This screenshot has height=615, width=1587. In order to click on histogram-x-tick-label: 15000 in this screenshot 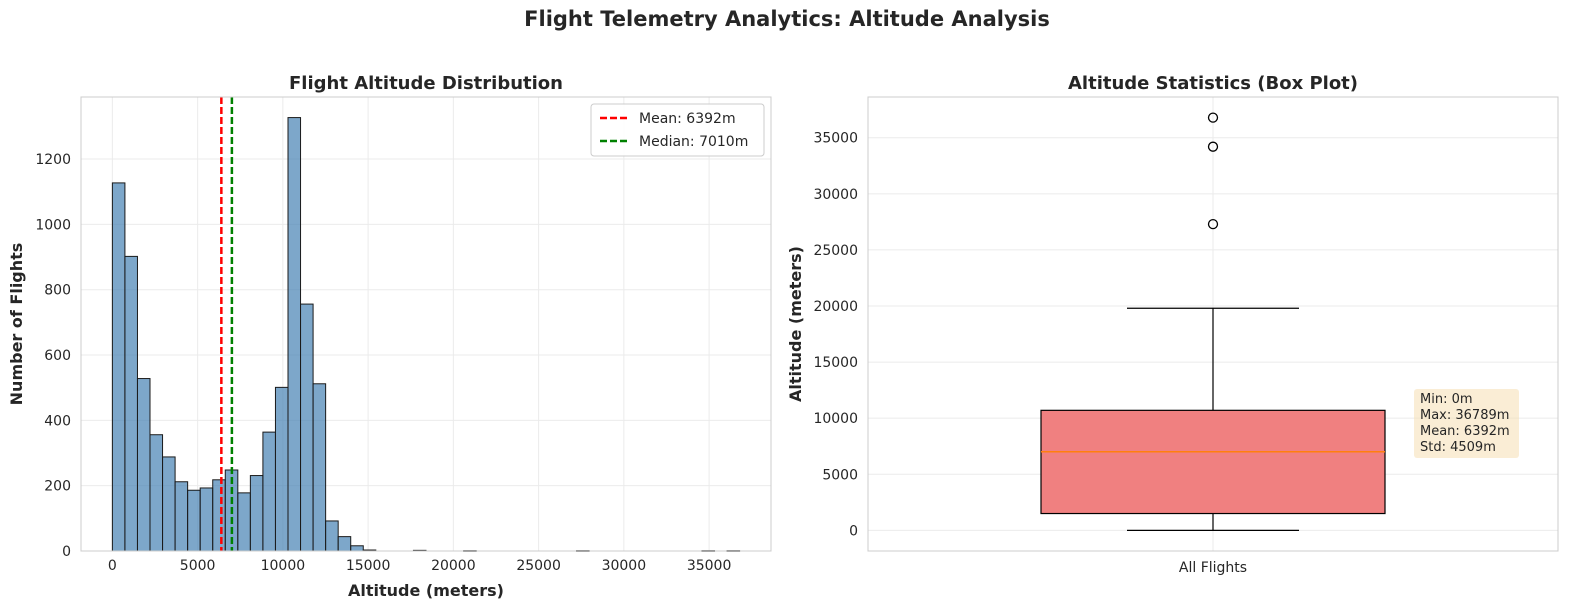, I will do `click(368, 566)`.